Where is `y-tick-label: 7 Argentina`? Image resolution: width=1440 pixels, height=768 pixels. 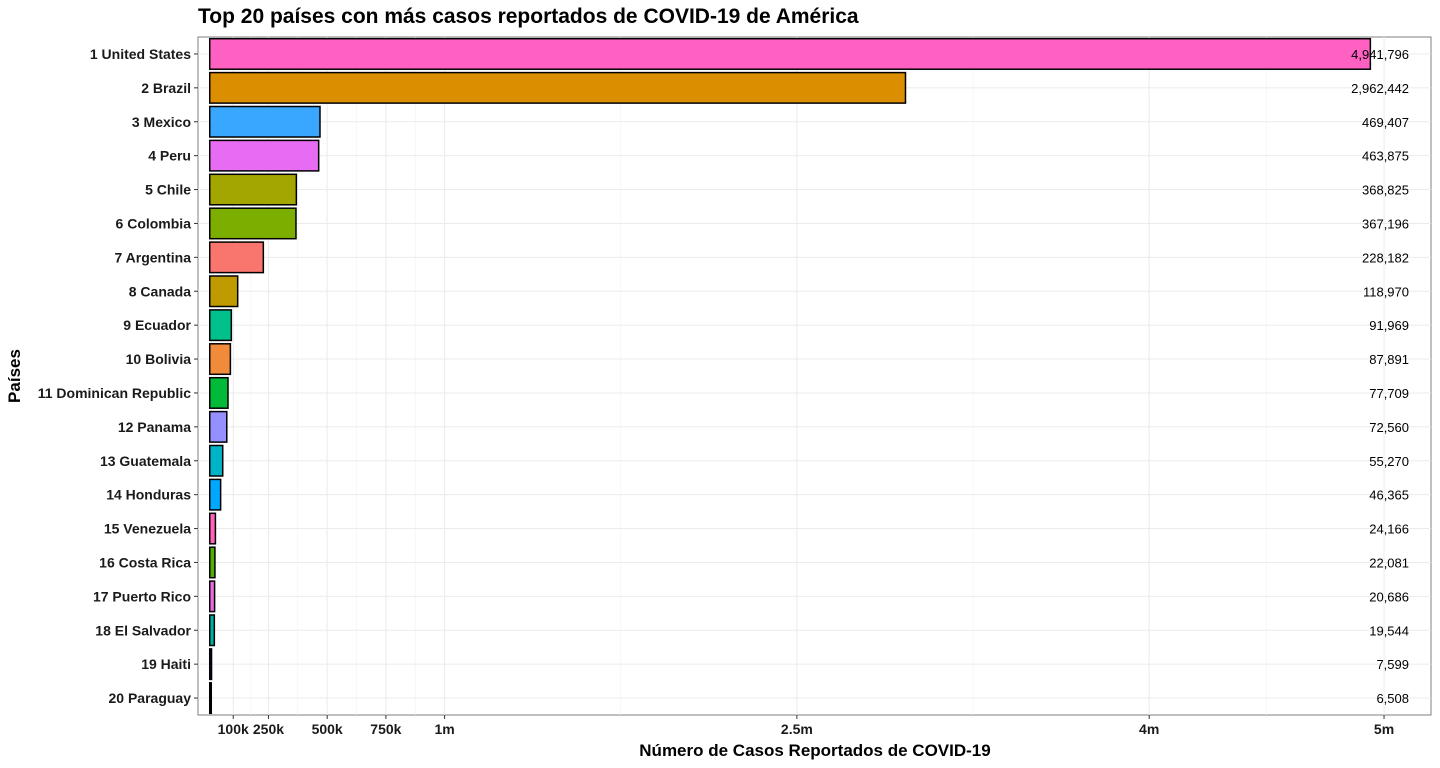
y-tick-label: 7 Argentina is located at coordinates (153, 257).